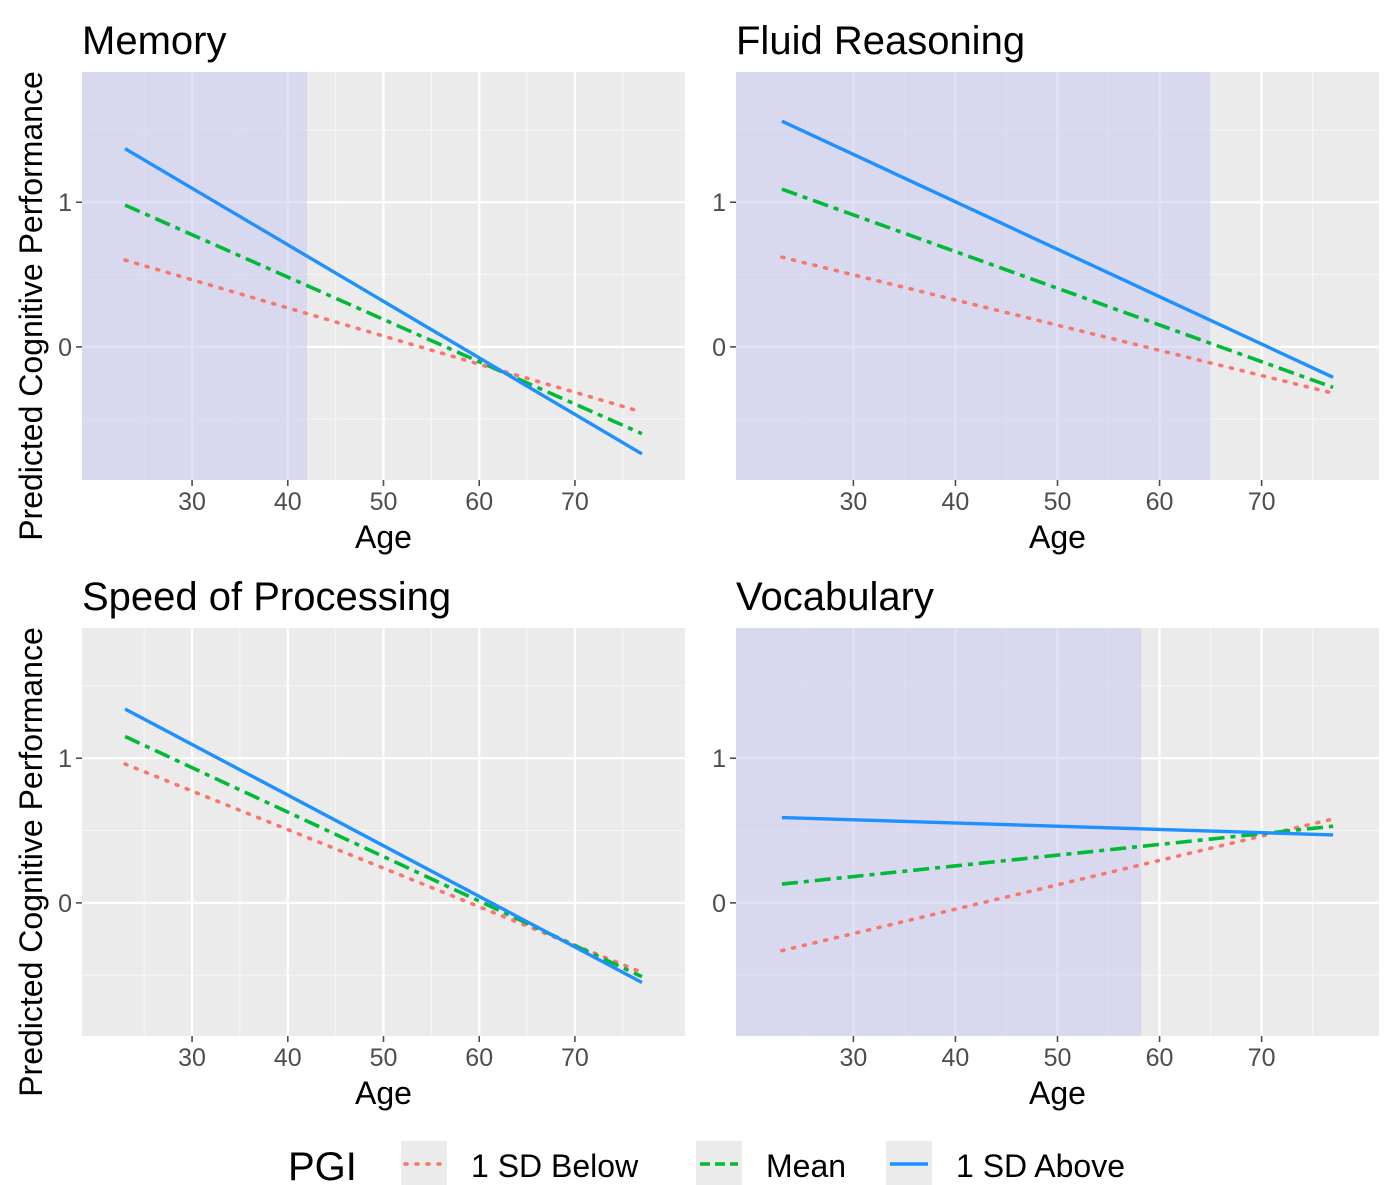 Image resolution: width=1387 pixels, height=1185 pixels. I want to click on panel-title: Vocabulary, so click(835, 597).